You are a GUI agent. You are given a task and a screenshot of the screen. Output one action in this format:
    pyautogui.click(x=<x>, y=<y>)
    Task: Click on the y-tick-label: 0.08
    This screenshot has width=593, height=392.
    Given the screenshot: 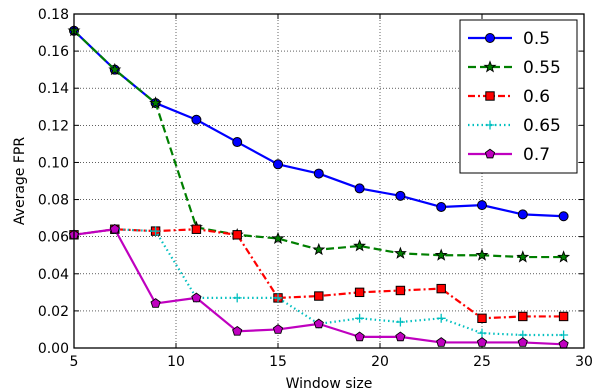 What is the action you would take?
    pyautogui.click(x=53, y=201)
    